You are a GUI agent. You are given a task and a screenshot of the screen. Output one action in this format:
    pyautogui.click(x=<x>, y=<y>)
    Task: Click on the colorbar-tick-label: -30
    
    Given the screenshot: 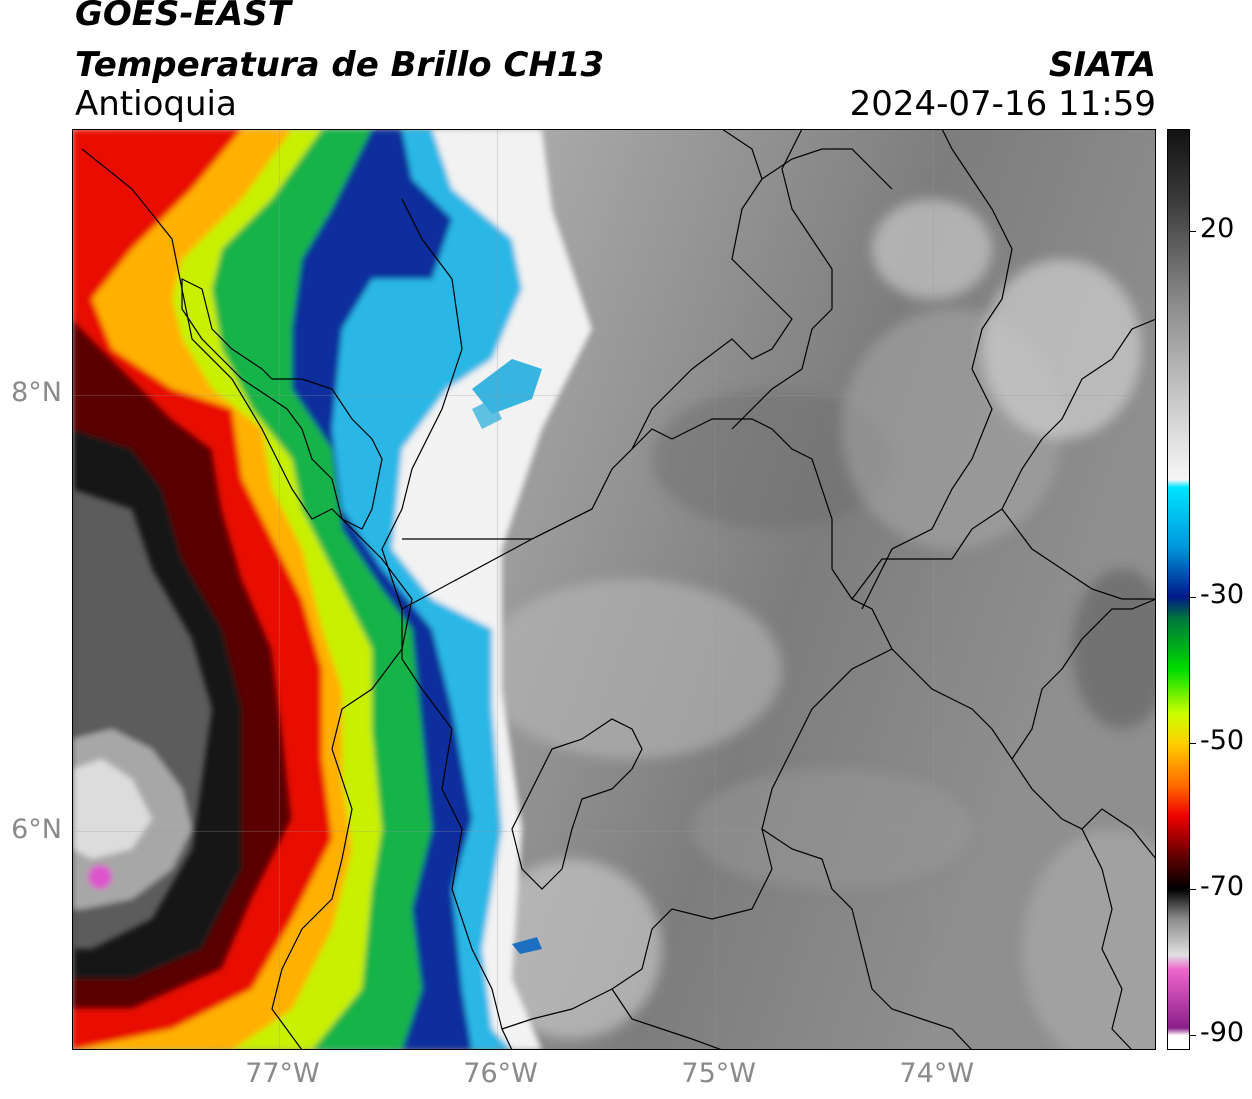 What is the action you would take?
    pyautogui.click(x=1222, y=594)
    